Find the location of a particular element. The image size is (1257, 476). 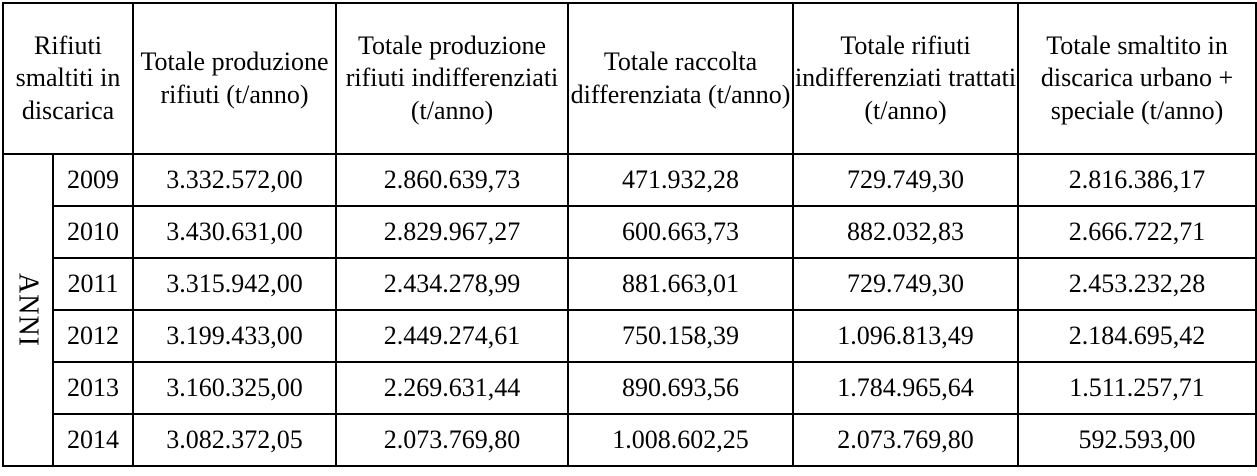

year-cell: 2012 is located at coordinates (93, 336).